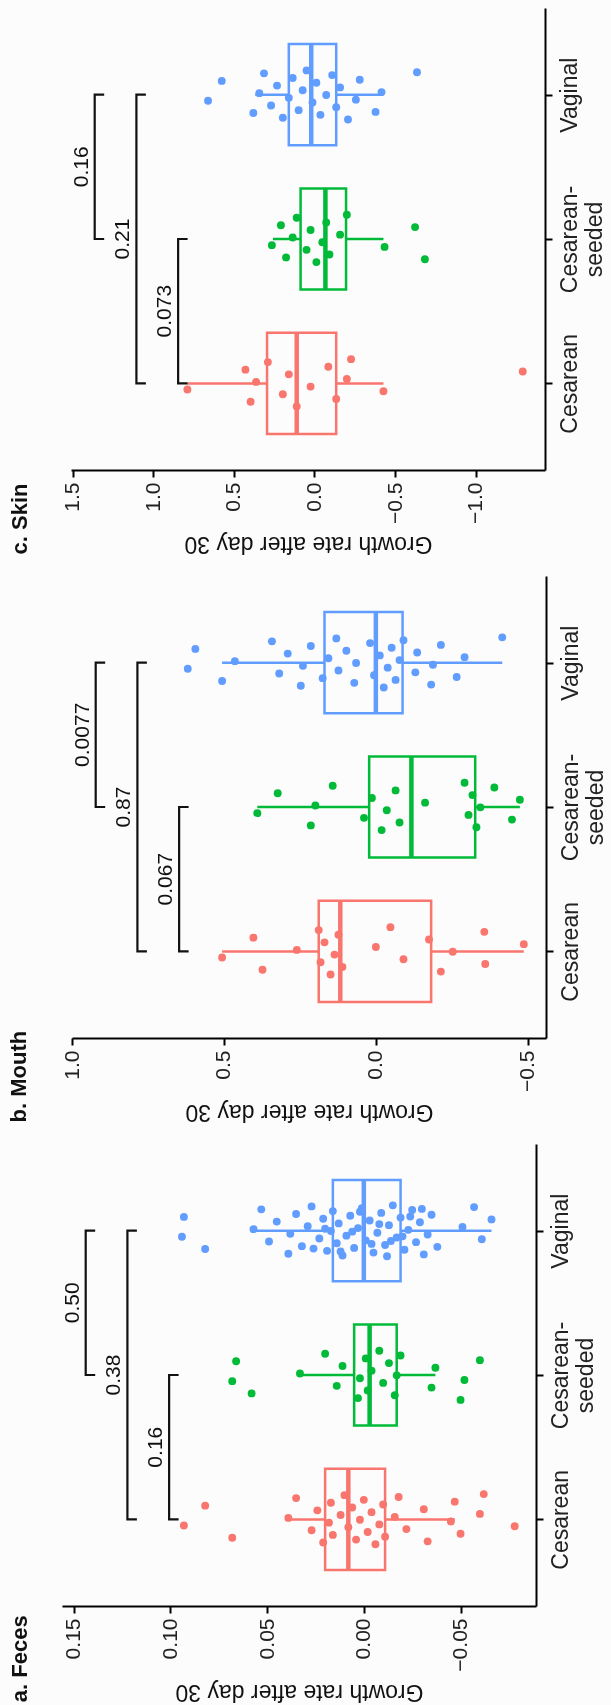 The image size is (611, 1705). I want to click on annotation: 0.067, so click(165, 879).